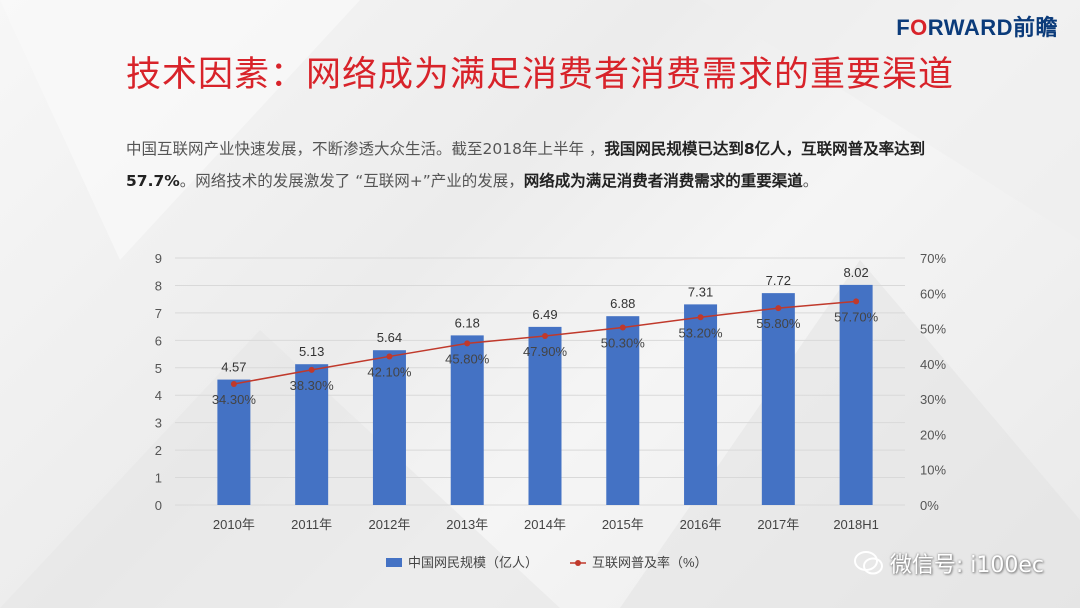 Image resolution: width=1080 pixels, height=608 pixels. I want to click on y-left-tick-label: 8, so click(158, 285).